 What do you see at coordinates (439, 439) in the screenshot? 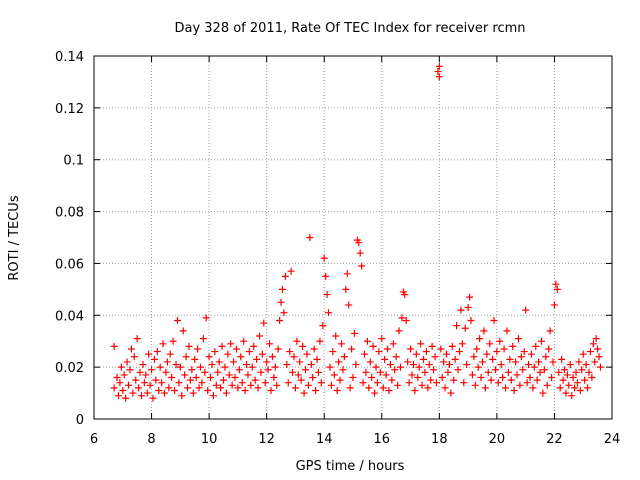
I see `x-tick-label: 18` at bounding box center [439, 439].